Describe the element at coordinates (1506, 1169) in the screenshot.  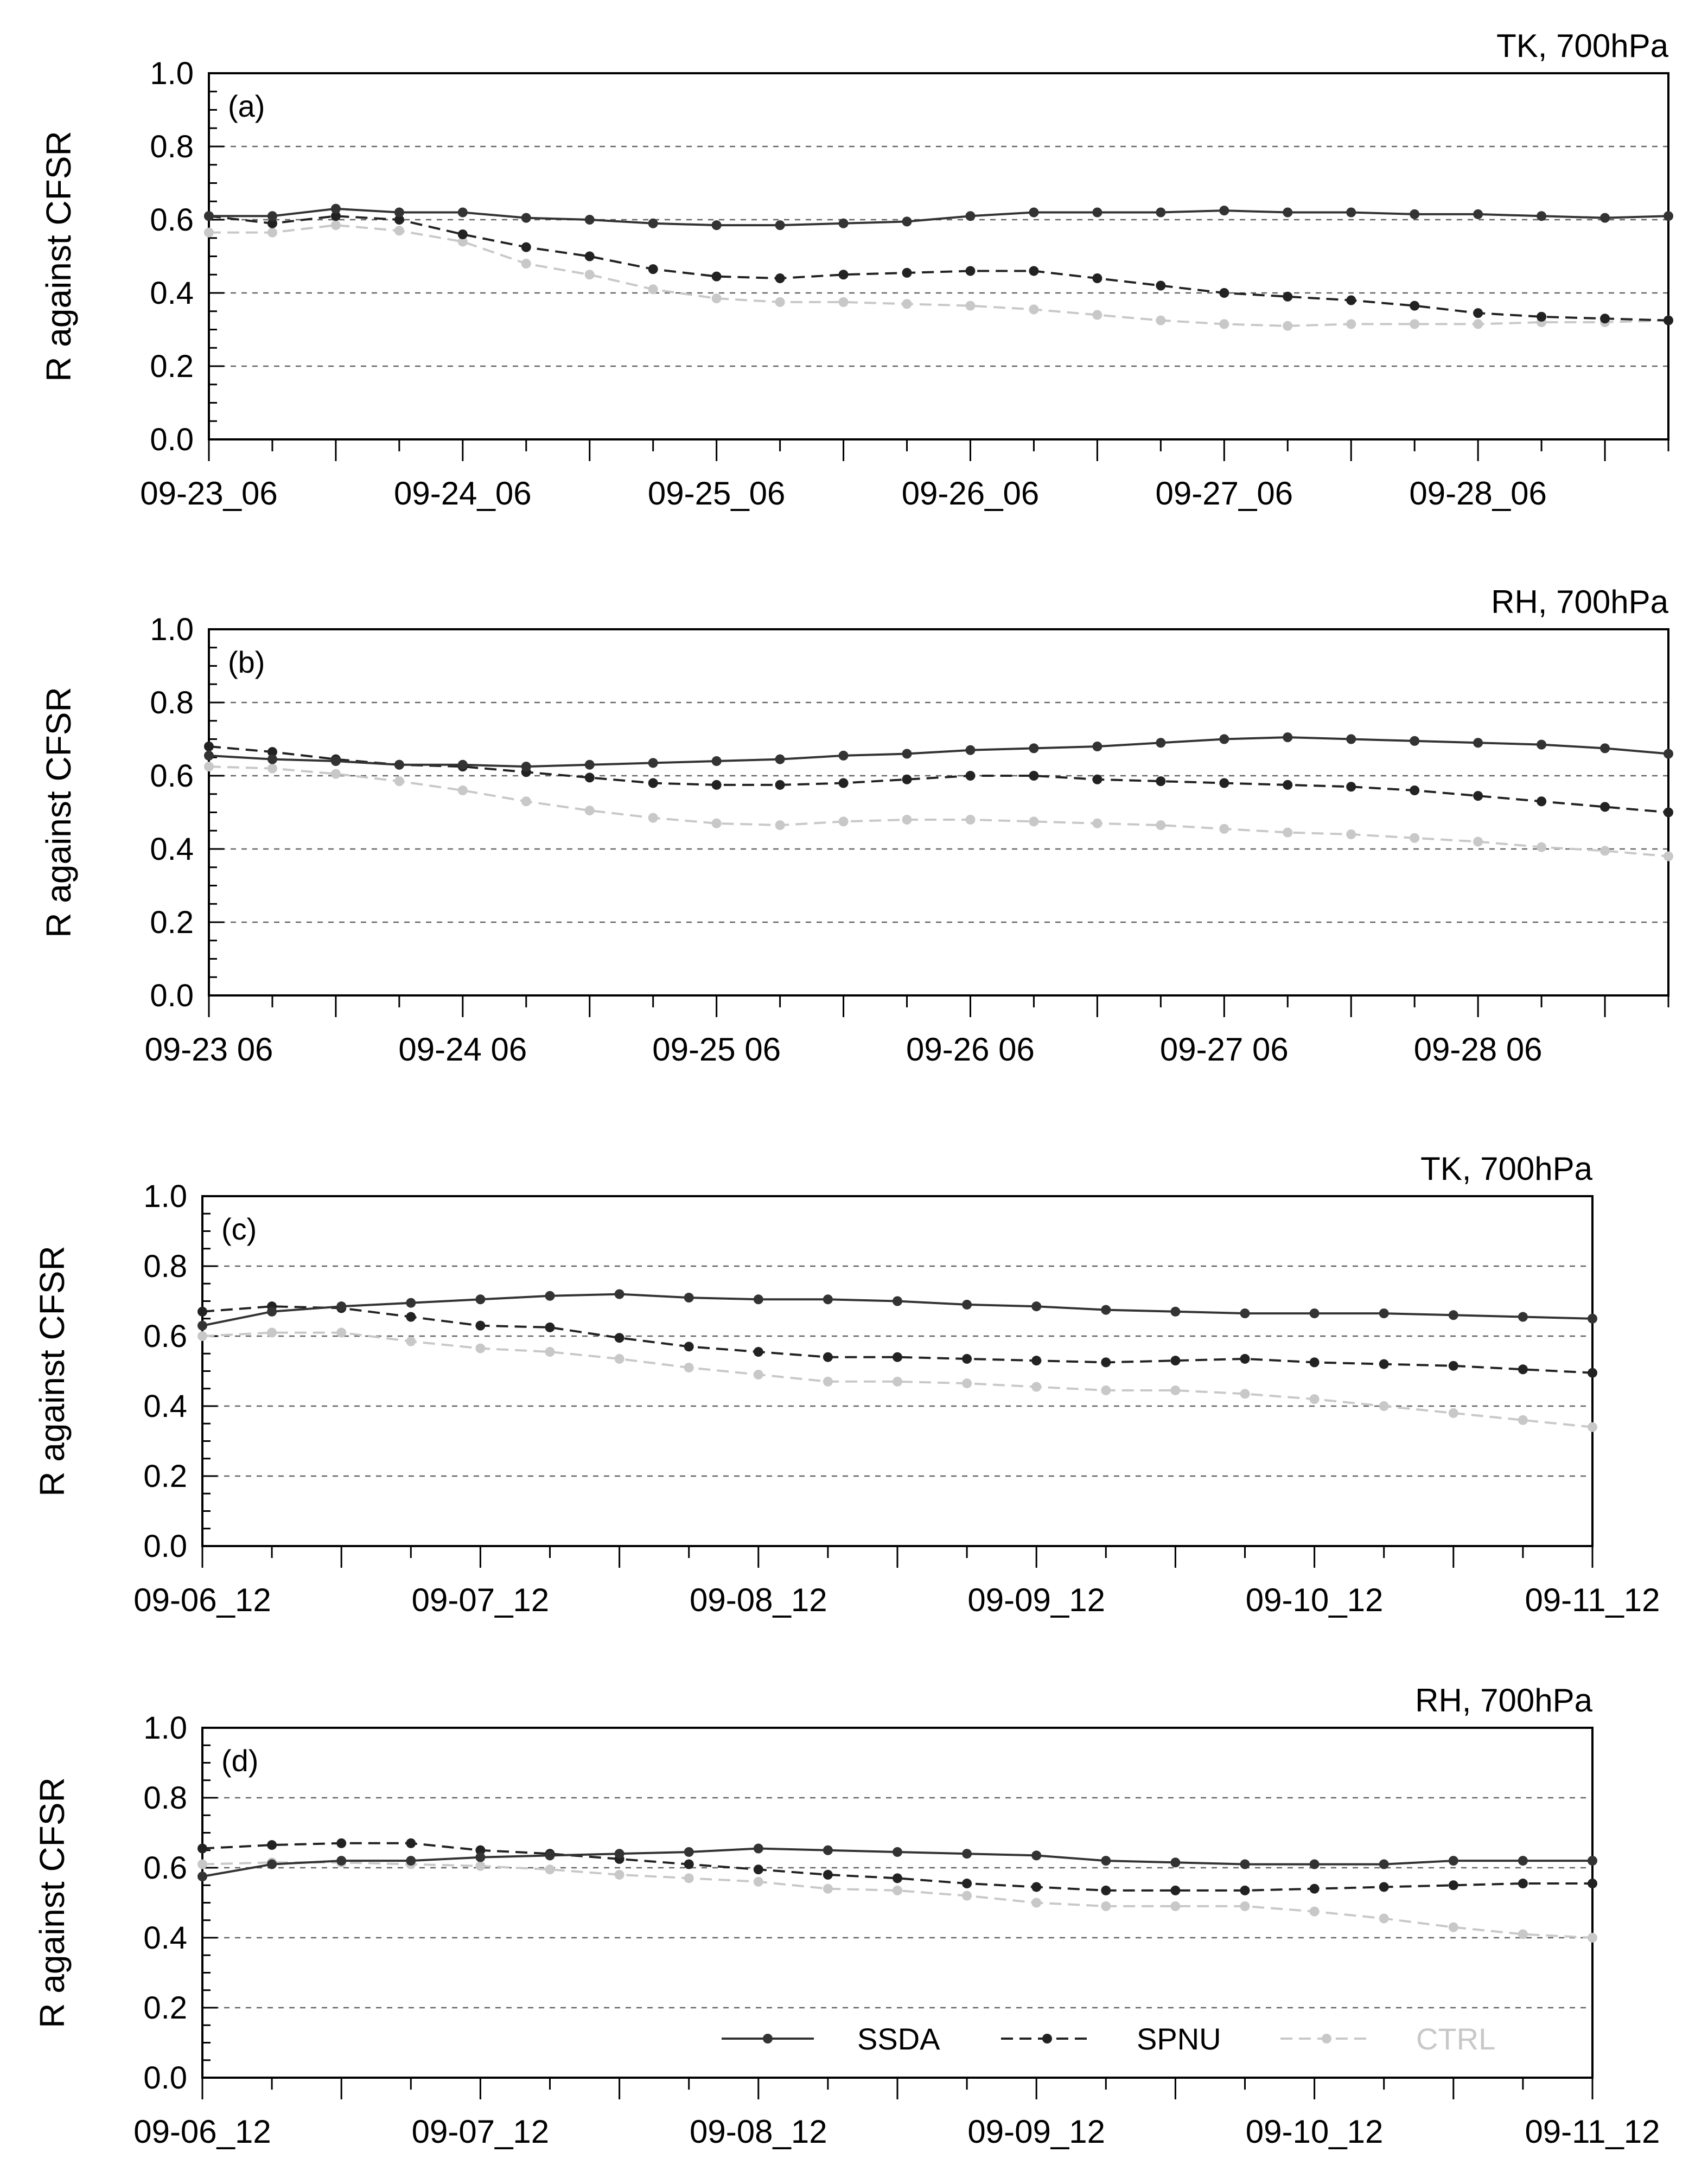
I see `panel-title: TK, 700hPa` at that location.